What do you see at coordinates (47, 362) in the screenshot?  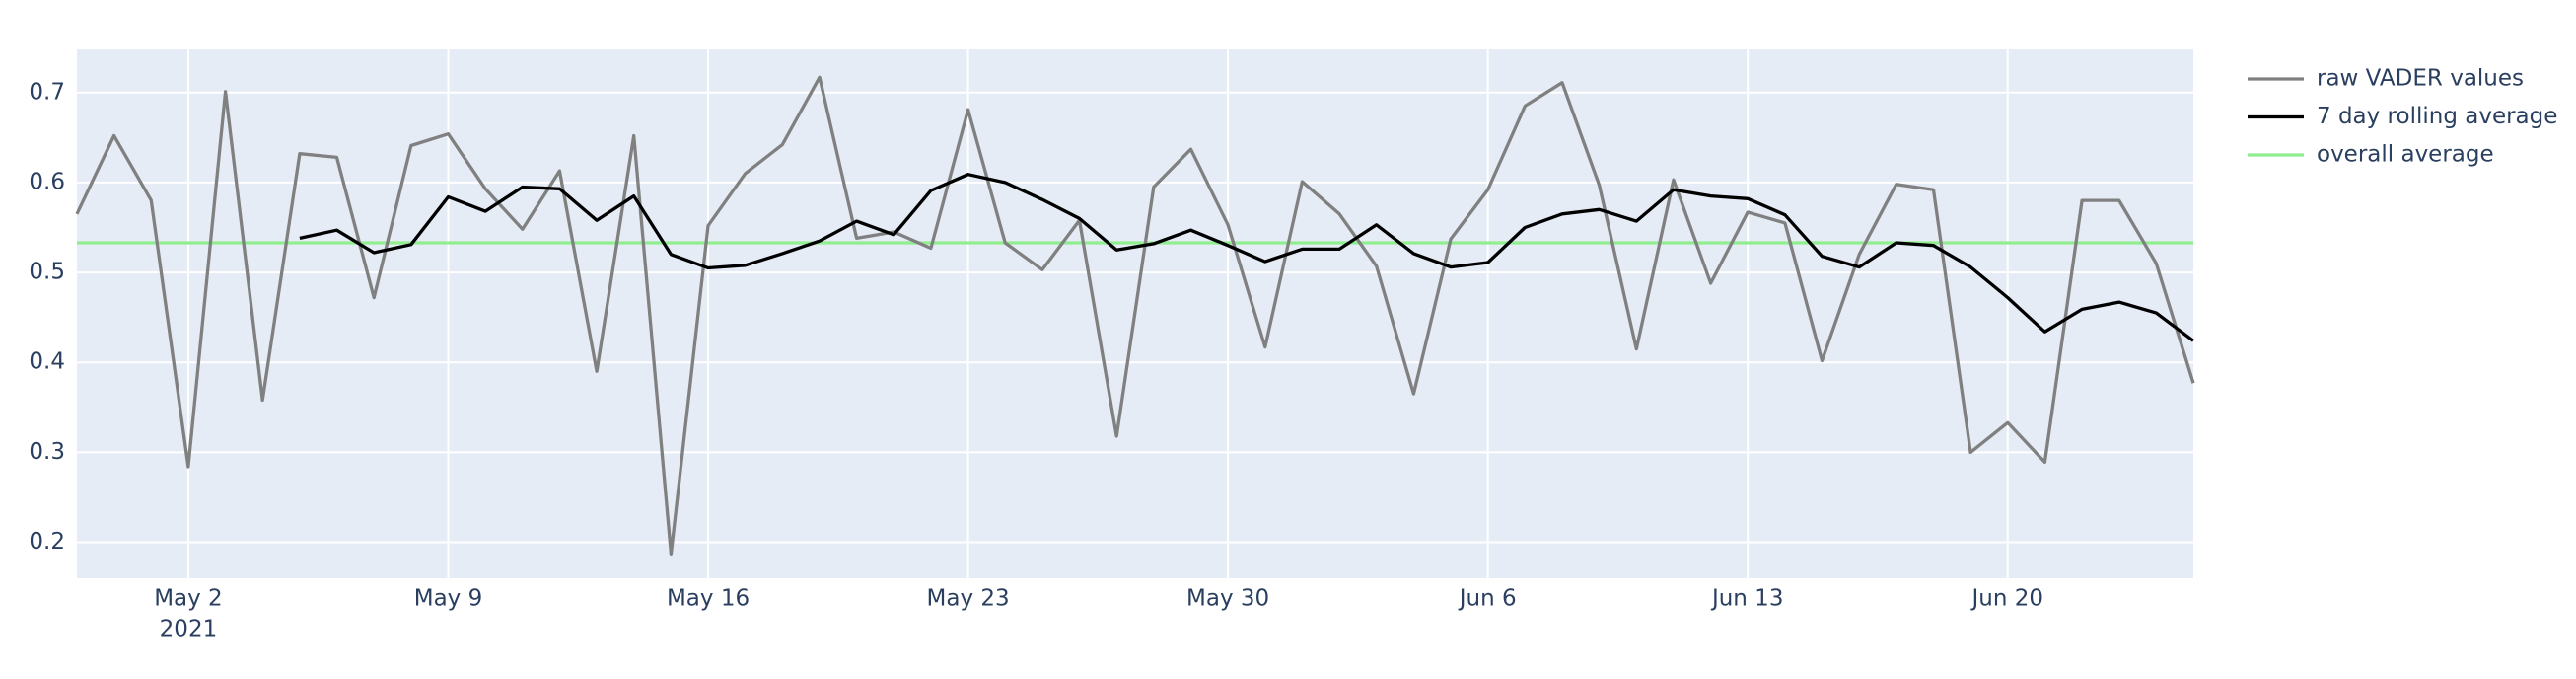 I see `y-tick-label: 0.4` at bounding box center [47, 362].